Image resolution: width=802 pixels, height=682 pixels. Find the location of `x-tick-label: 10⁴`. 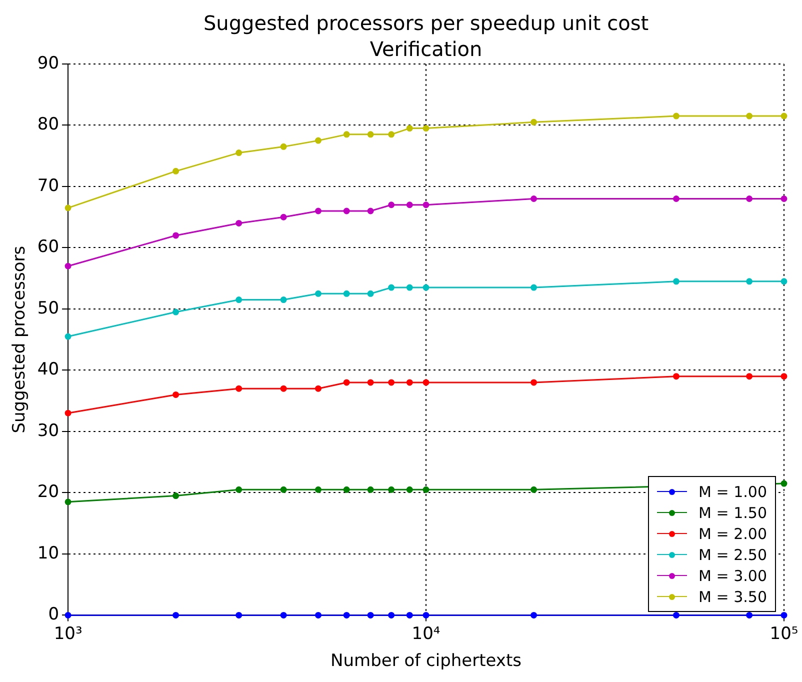

x-tick-label: 10⁴ is located at coordinates (426, 634).